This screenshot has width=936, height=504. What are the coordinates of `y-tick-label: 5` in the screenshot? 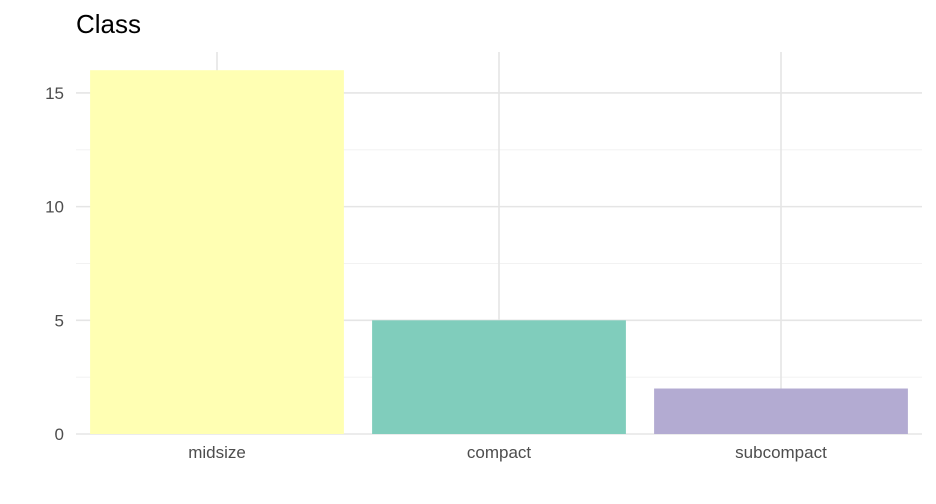 It's located at (59, 320).